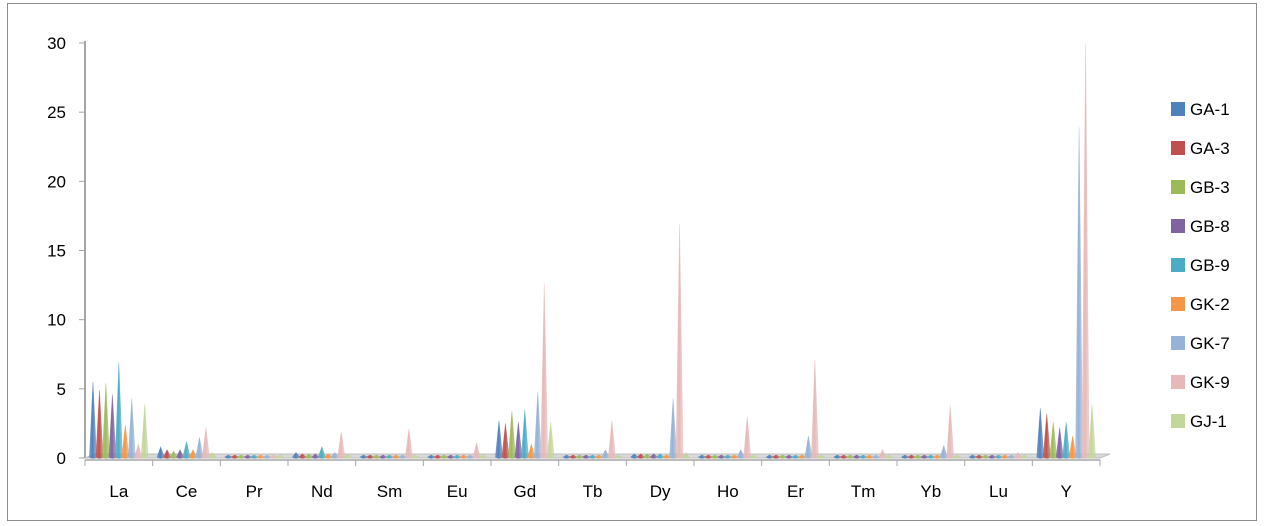 The width and height of the screenshot is (1264, 526). I want to click on cone-GJ-1-Ho, so click(753, 456).